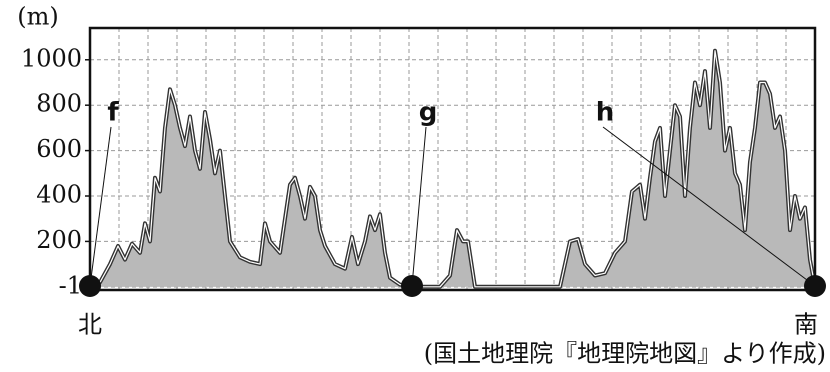 The image size is (830, 372). I want to click on north-label: 北, so click(90, 325).